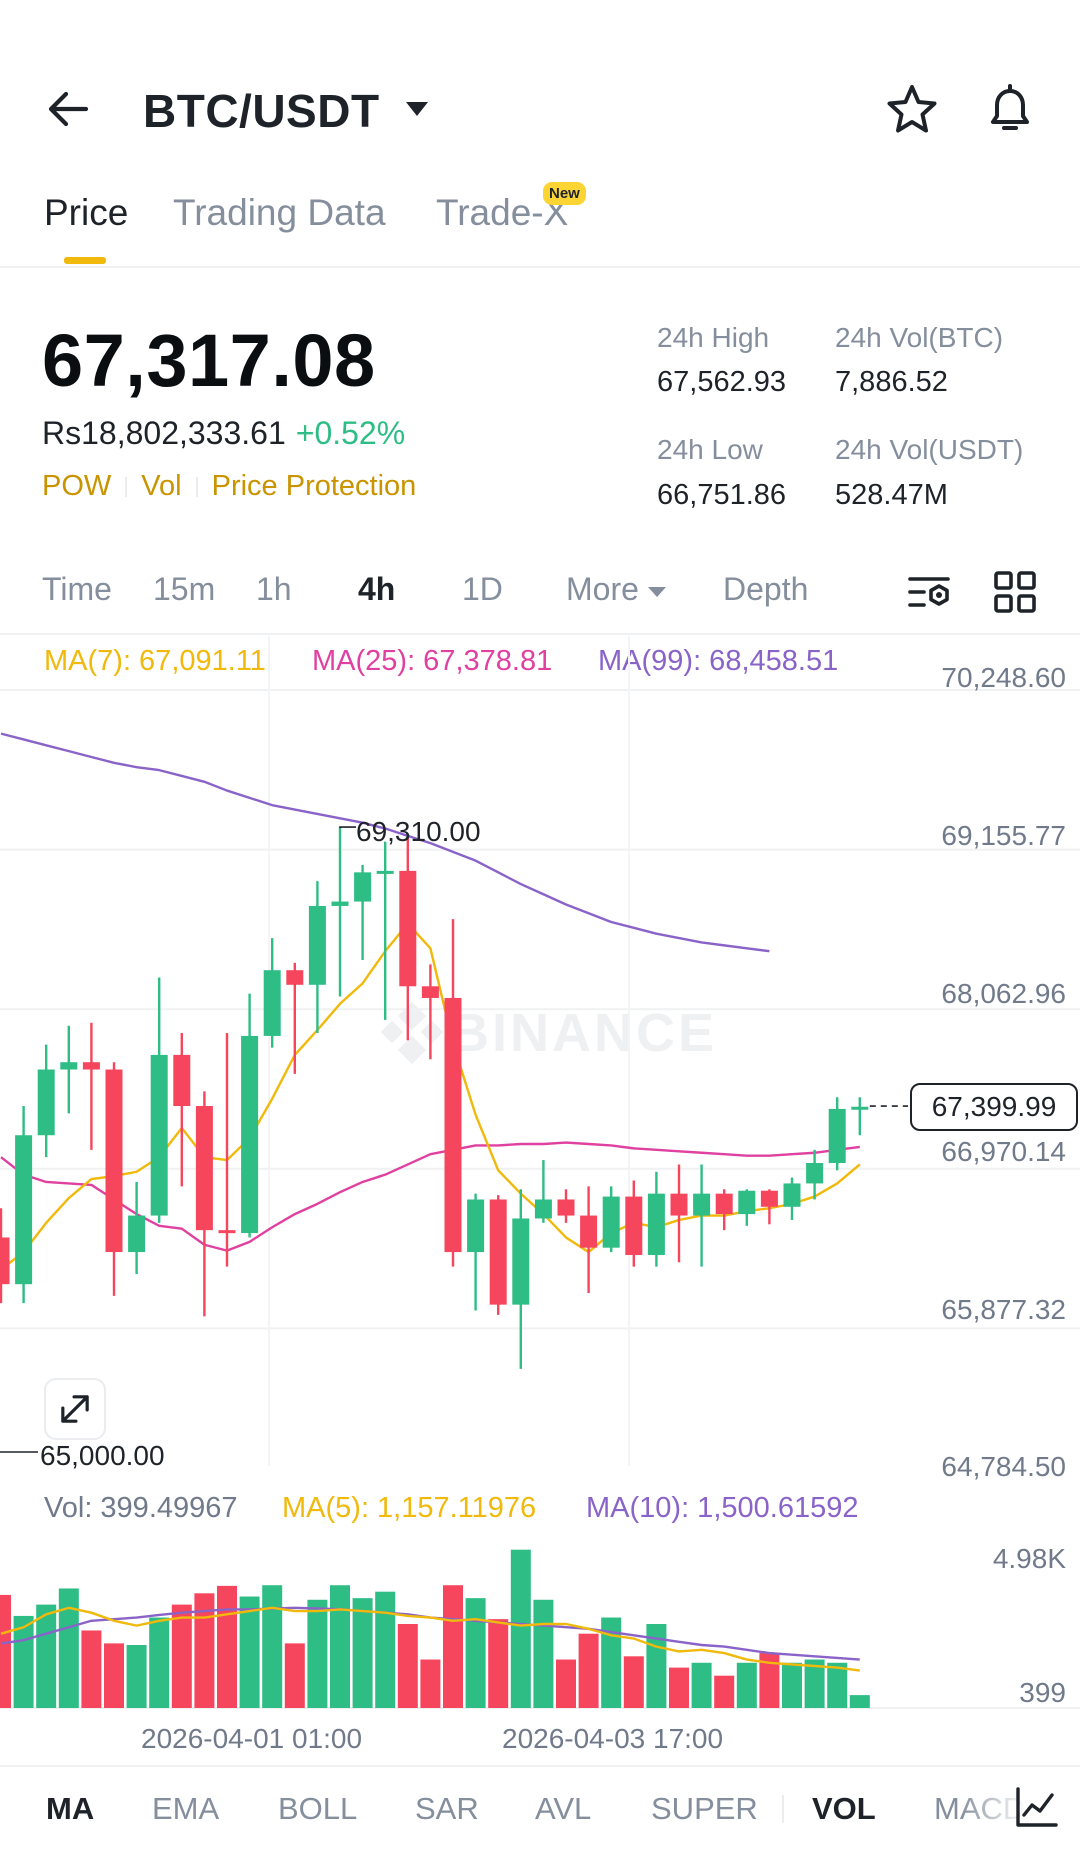 This screenshot has height=1857, width=1080. Describe the element at coordinates (722, 1508) in the screenshot. I see `vol-ma10-legend: MA(10): 1,500.61592` at that location.